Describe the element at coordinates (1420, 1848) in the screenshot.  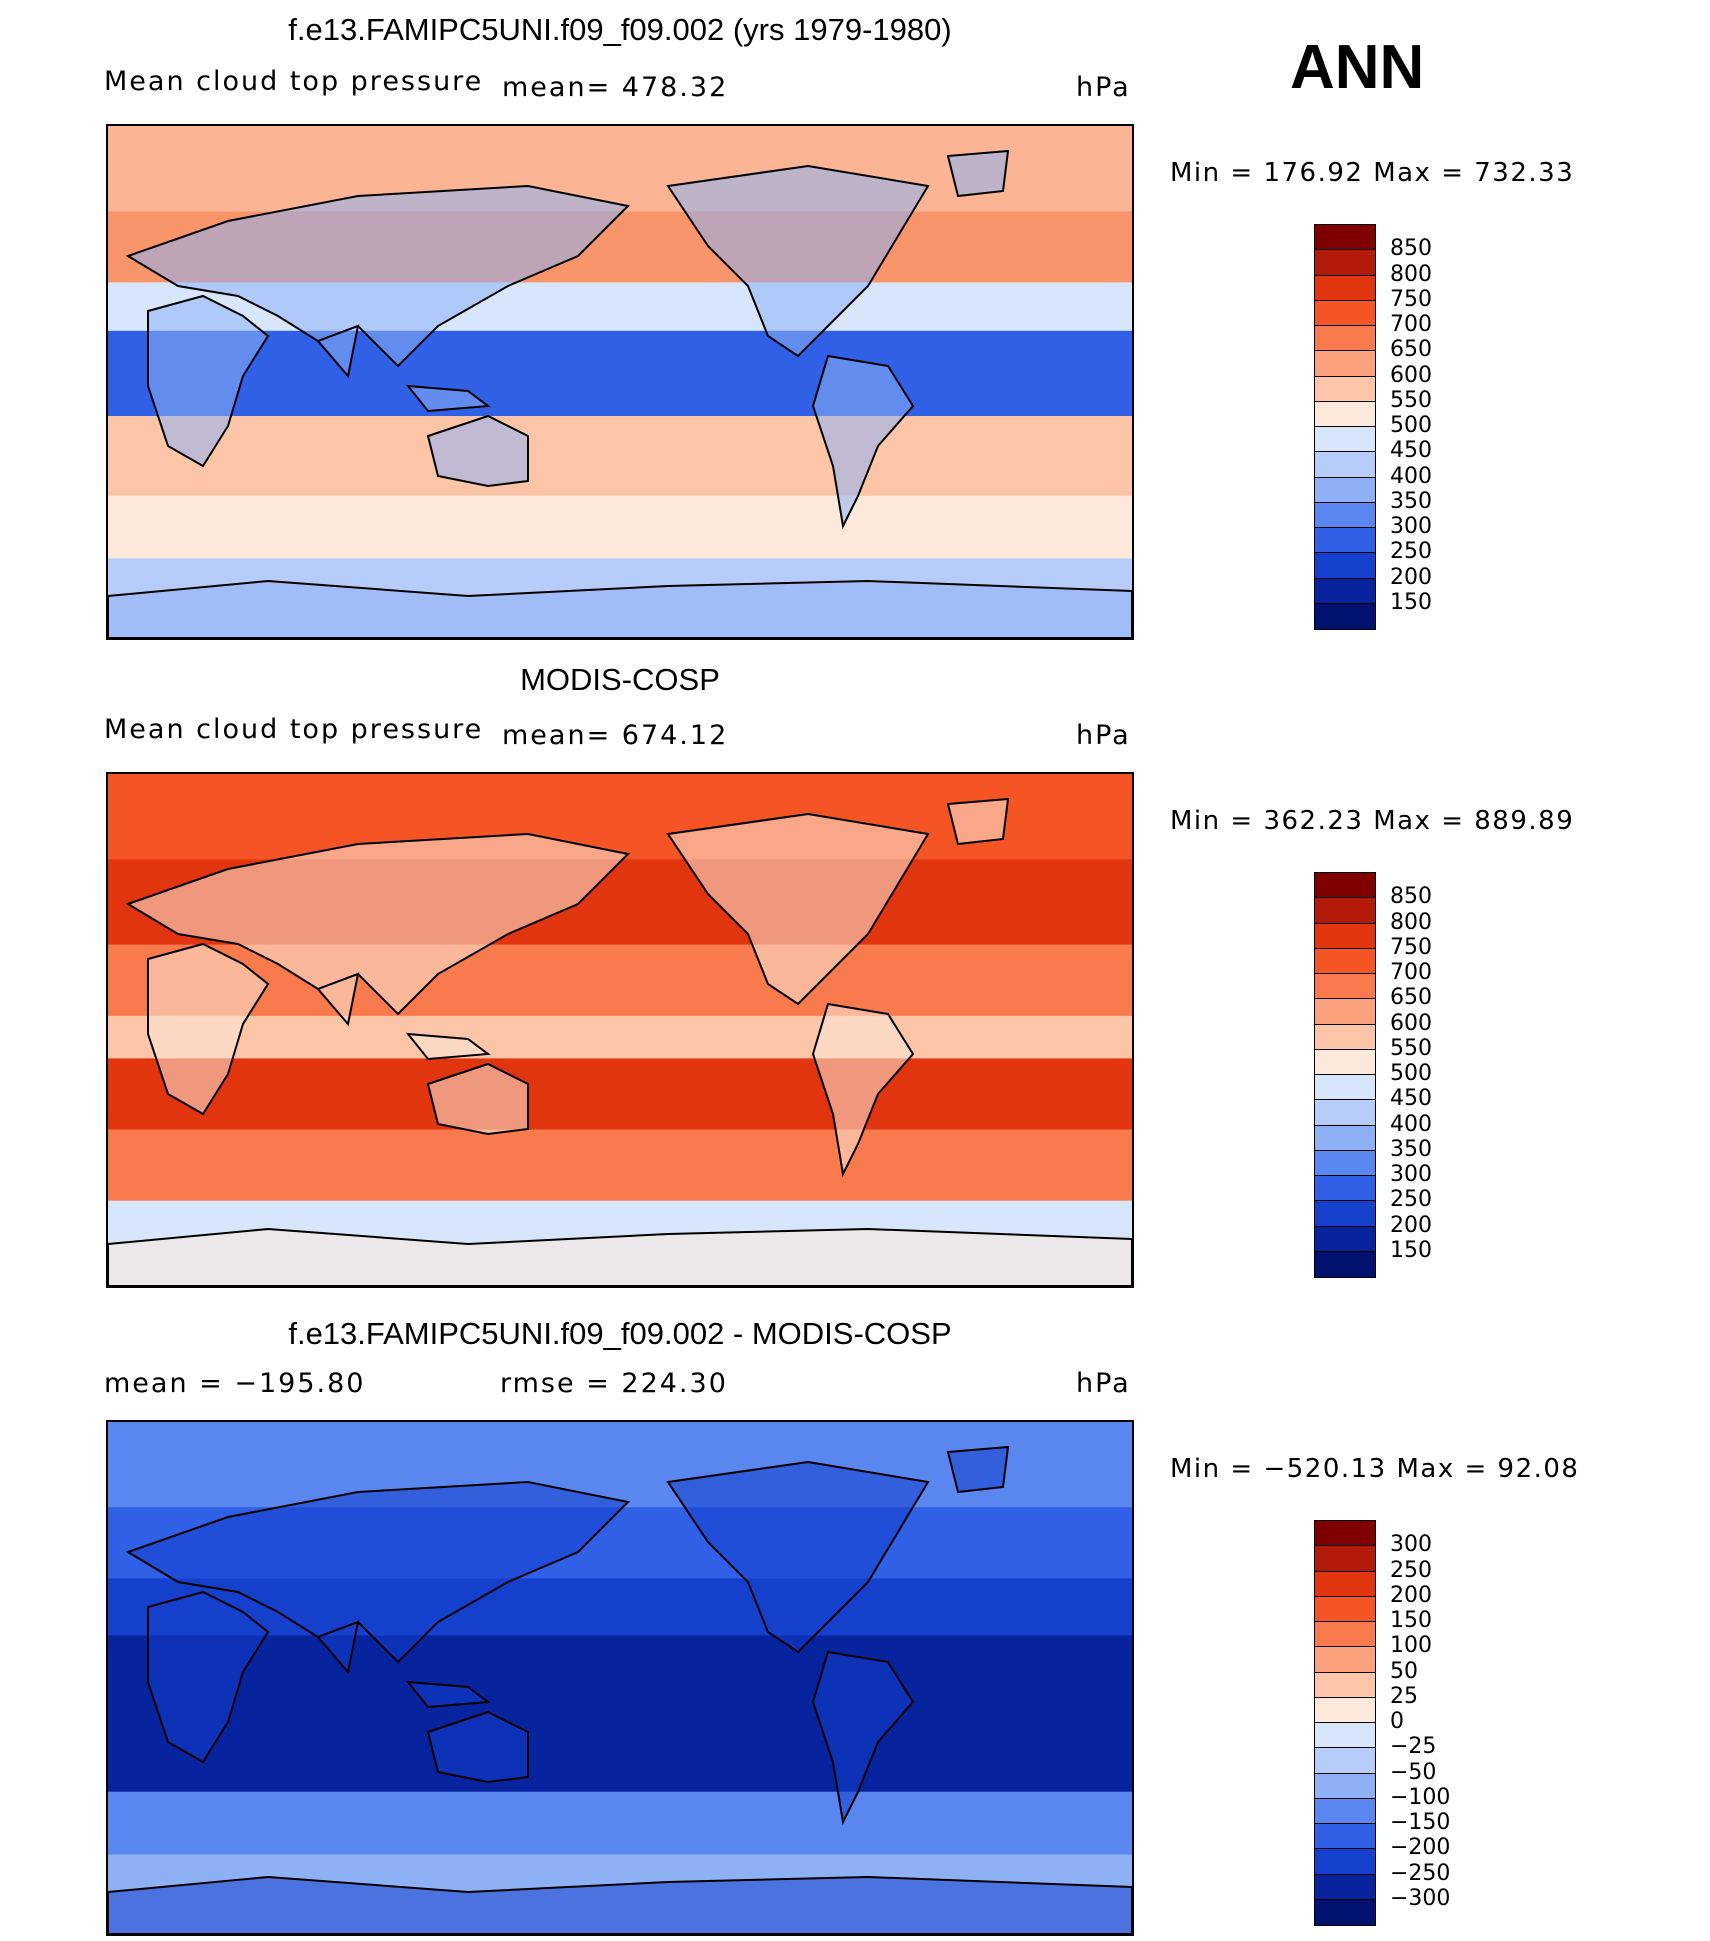
I see `colorbar-label: −200` at that location.